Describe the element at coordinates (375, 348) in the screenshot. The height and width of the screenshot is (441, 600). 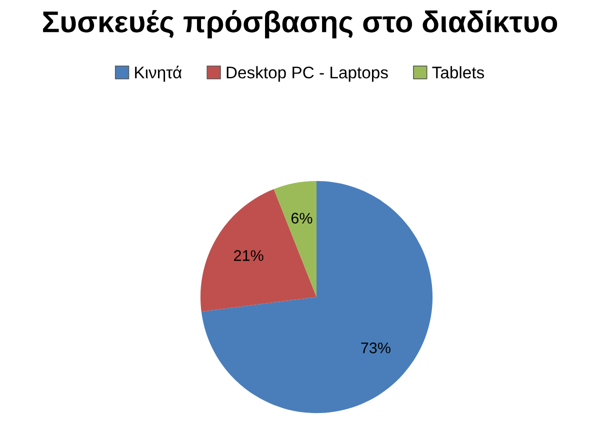
I see `data-label: 73%` at that location.